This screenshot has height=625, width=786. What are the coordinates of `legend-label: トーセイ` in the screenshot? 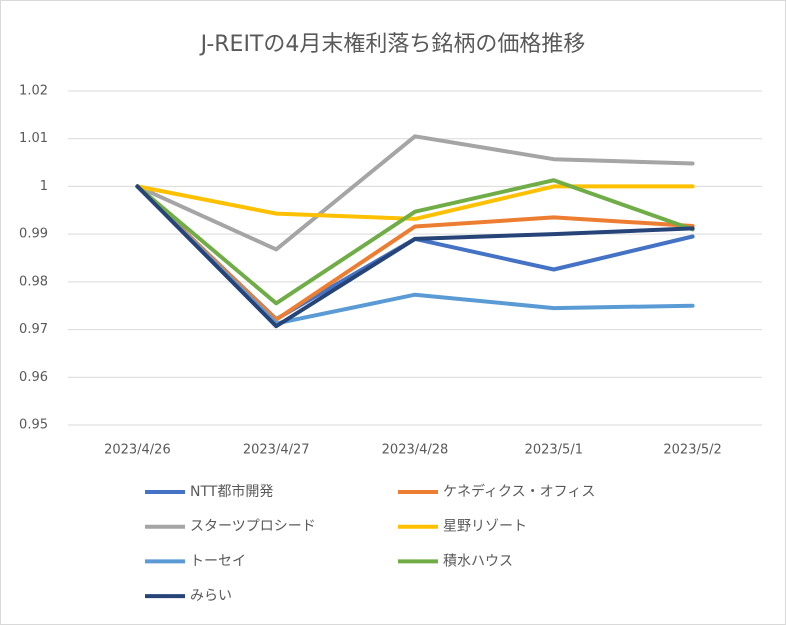 It's located at (218, 561).